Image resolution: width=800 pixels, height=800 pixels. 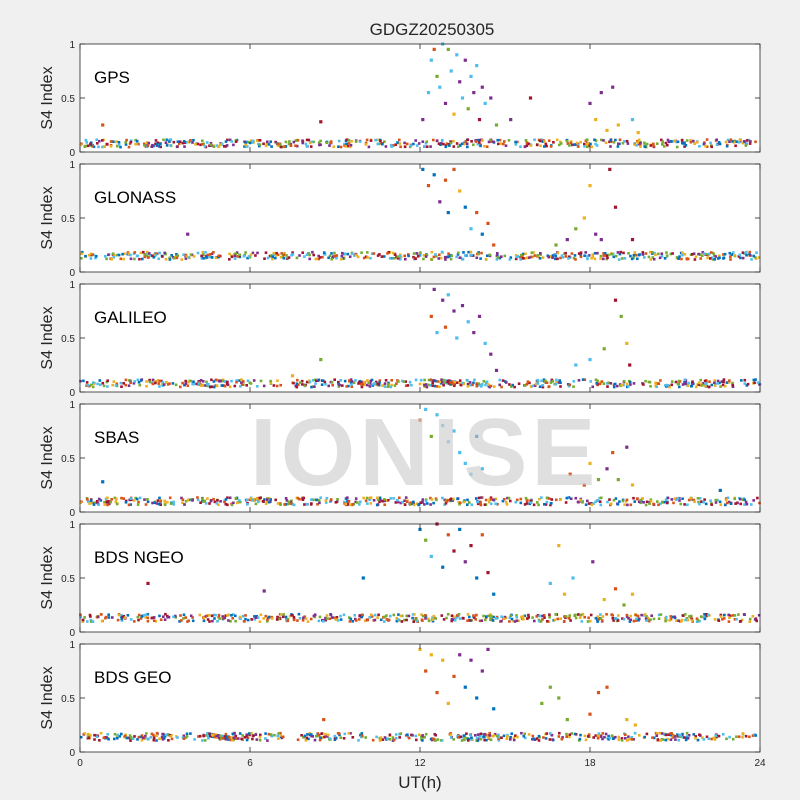 I want to click on x-tick-label: 0, so click(x=80, y=763).